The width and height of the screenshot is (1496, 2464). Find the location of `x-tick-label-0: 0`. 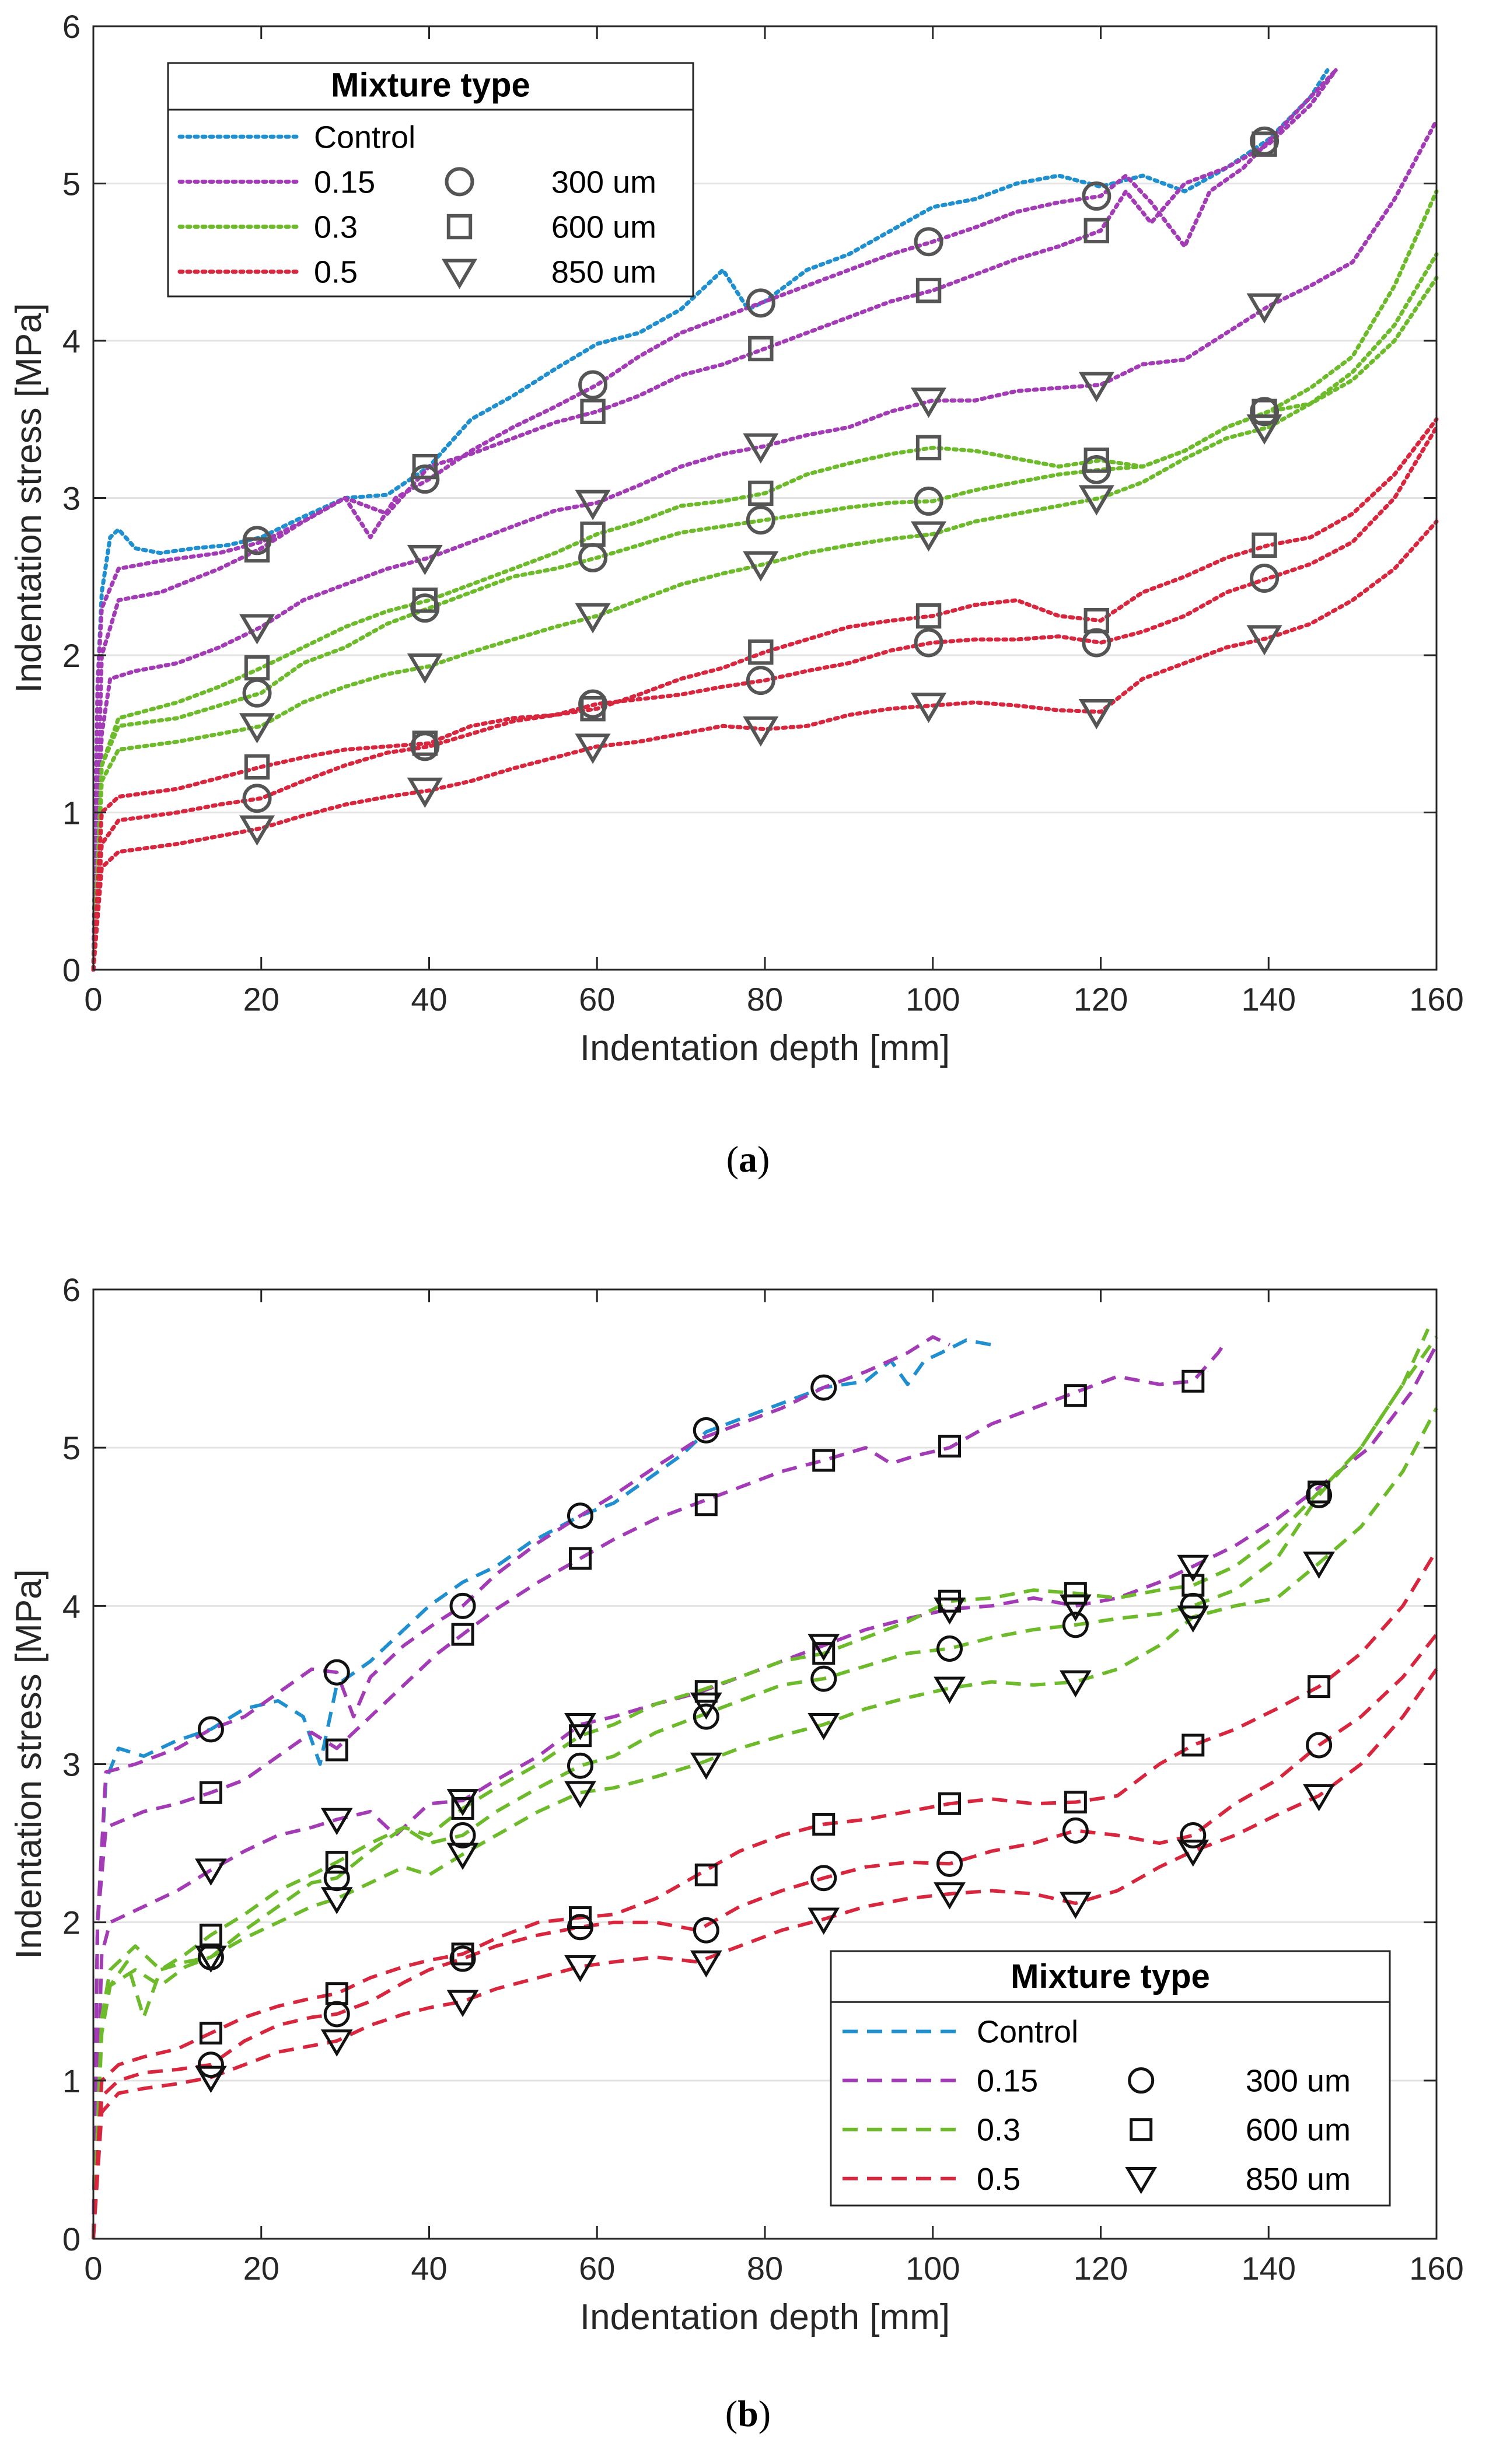

x-tick-label-0: 0 is located at coordinates (93, 999).